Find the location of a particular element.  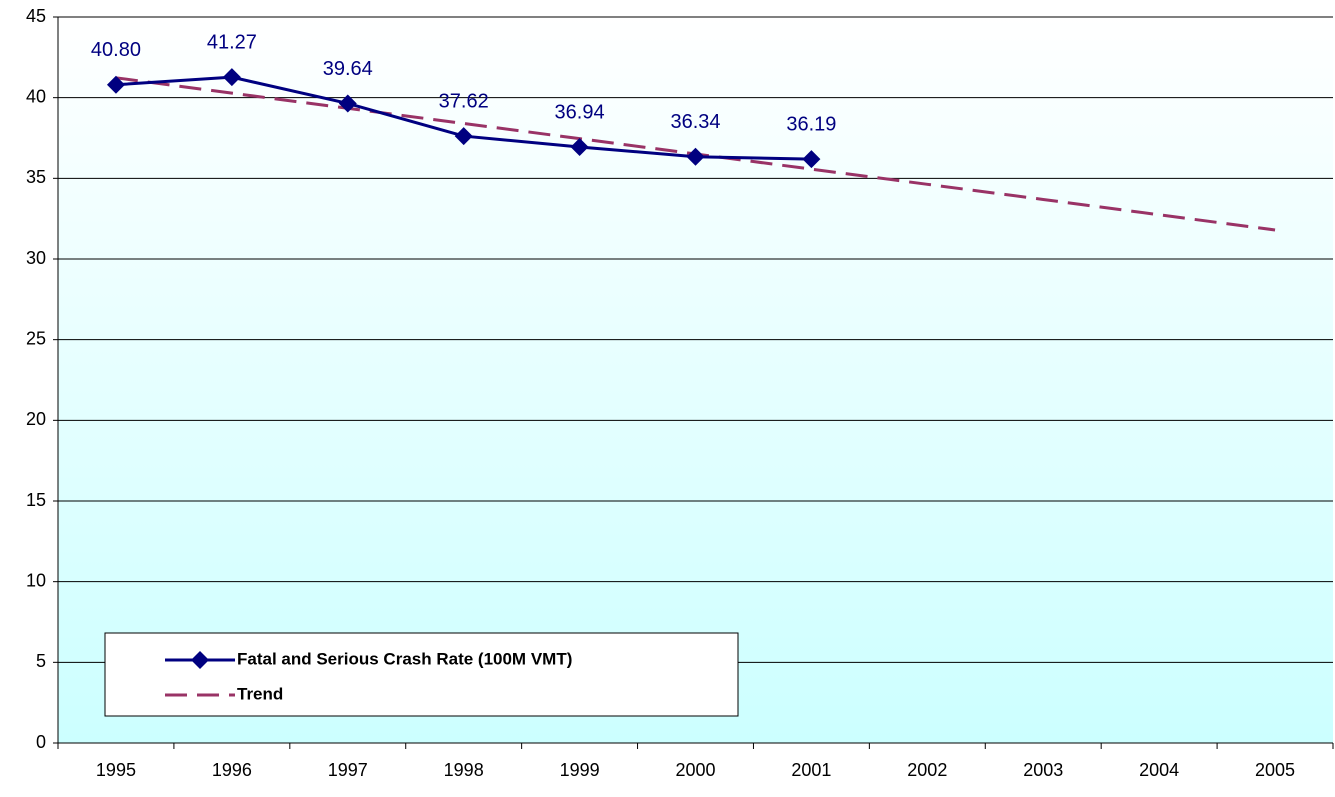

data-label: 36.34 is located at coordinates (695, 122).